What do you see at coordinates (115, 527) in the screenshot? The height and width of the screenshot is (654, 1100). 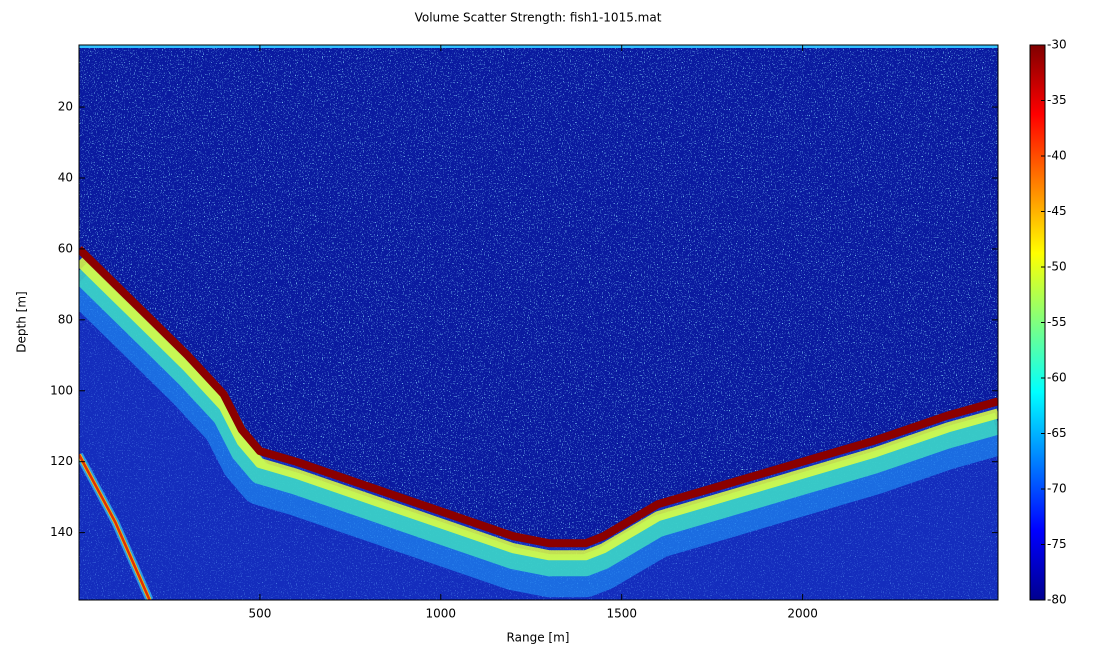 I see `echo-line` at bounding box center [115, 527].